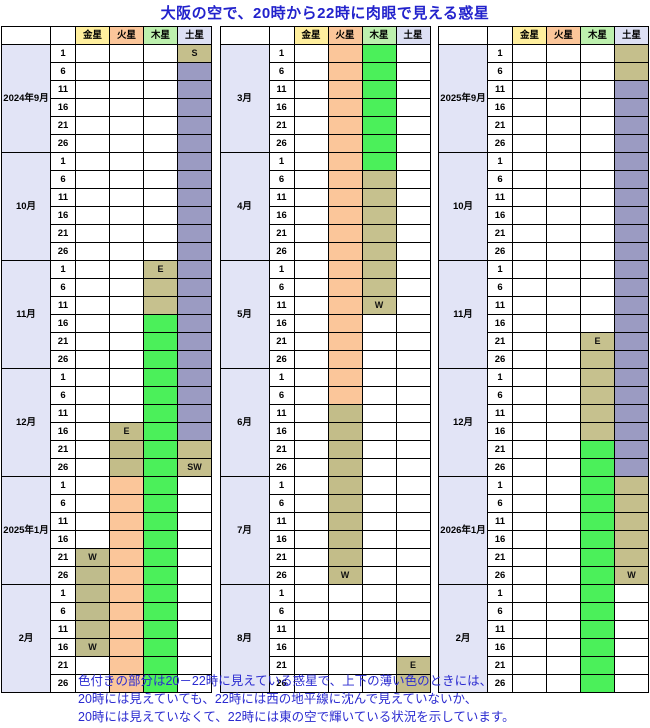 The image size is (650, 728). What do you see at coordinates (278, 699) in the screenshot?
I see `footer-line-2: 20時には見えていても、22時には西の地平線に沈んで見えていないか、` at bounding box center [278, 699].